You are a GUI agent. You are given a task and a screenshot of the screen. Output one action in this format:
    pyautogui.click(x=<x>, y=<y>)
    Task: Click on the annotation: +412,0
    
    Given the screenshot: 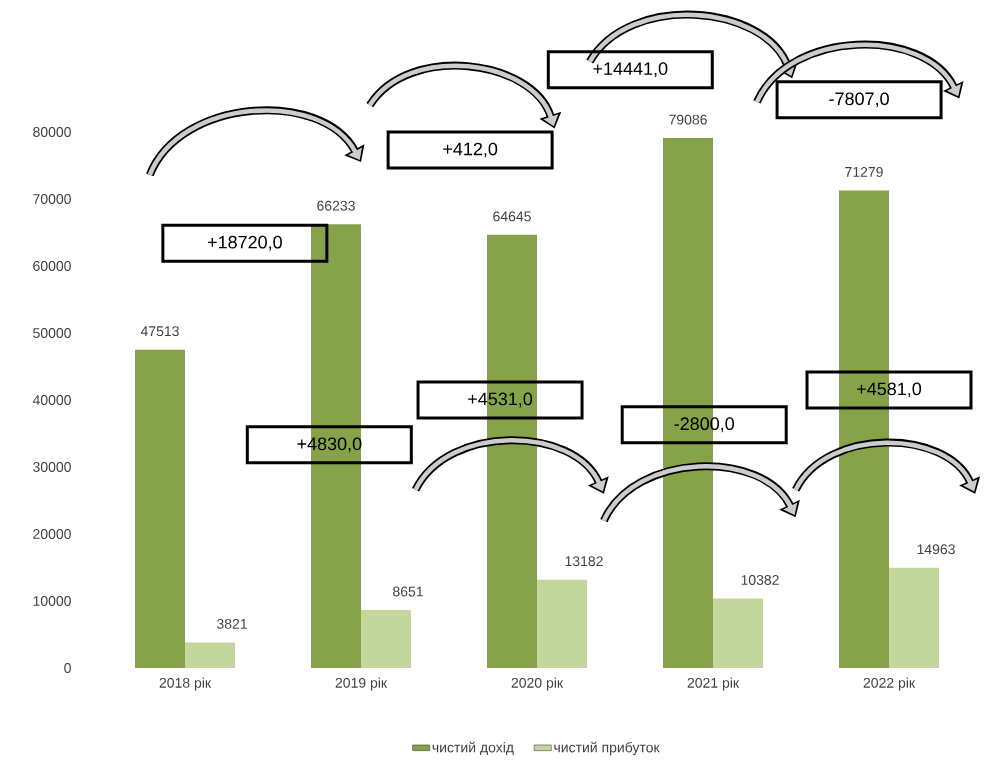 What is the action you would take?
    pyautogui.click(x=470, y=150)
    